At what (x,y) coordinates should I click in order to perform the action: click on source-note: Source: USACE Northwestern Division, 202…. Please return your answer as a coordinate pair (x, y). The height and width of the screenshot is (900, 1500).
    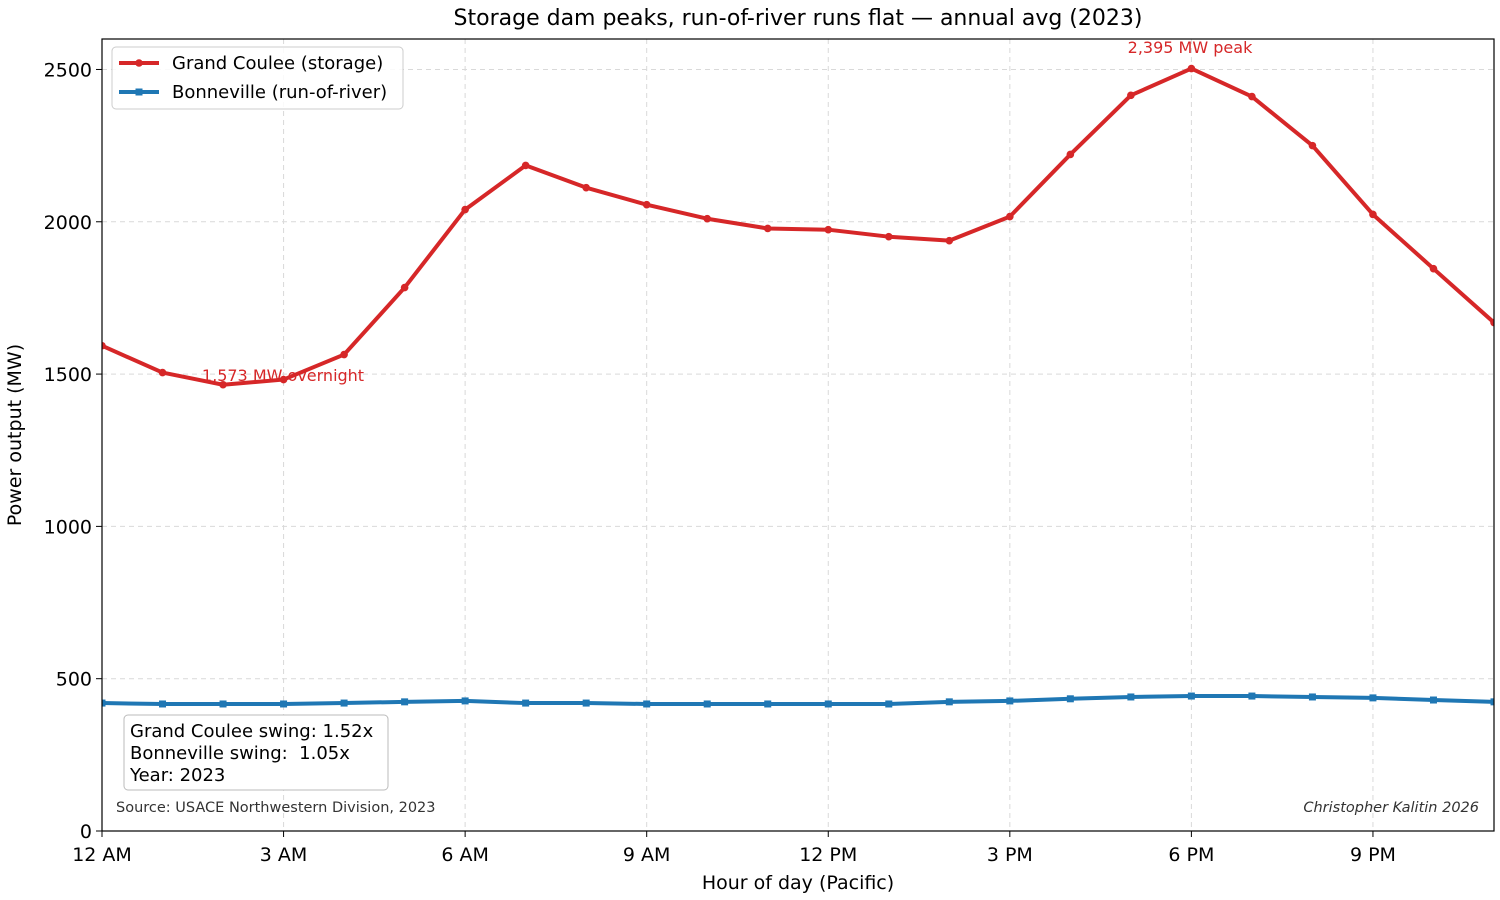
    Looking at the image, I should click on (276, 808).